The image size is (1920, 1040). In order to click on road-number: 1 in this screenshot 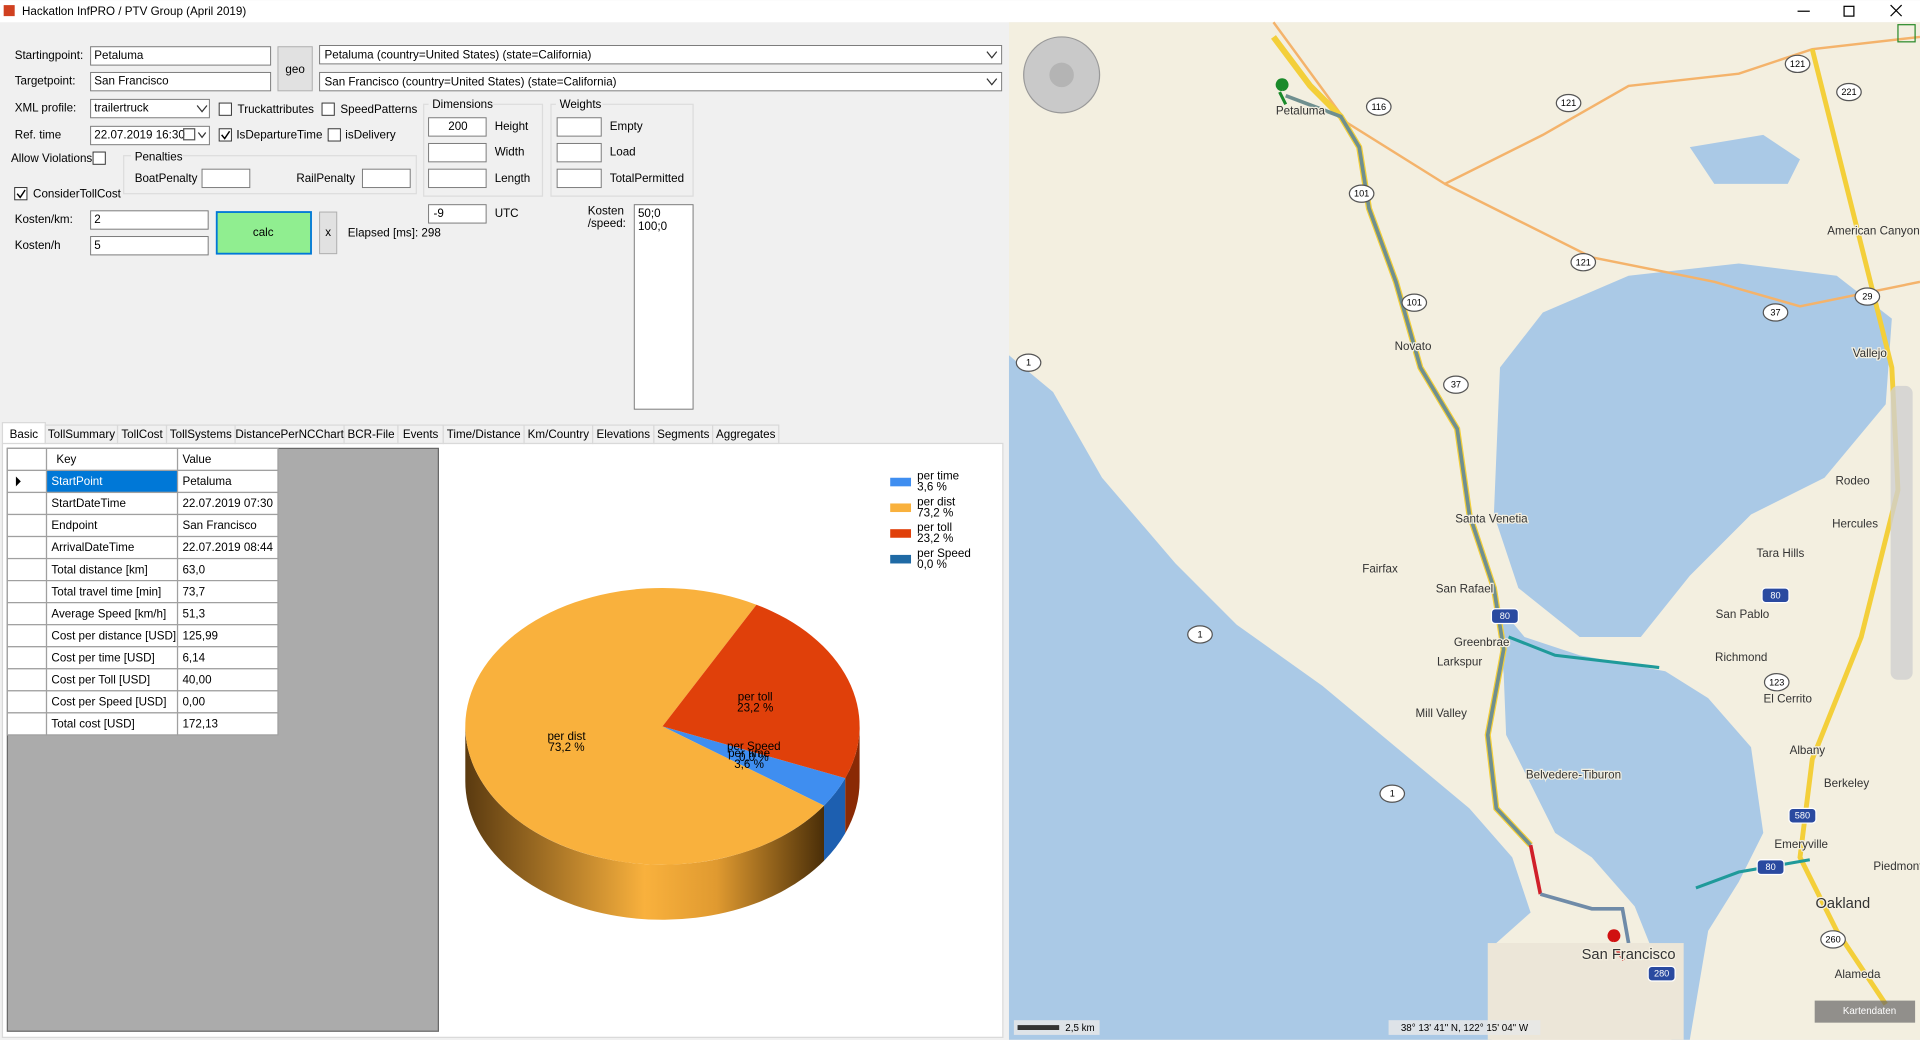, I will do `click(1392, 794)`.